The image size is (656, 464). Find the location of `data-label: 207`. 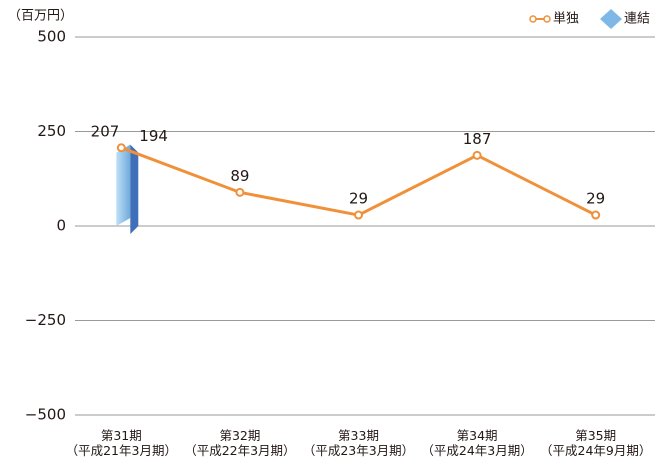

data-label: 207 is located at coordinates (105, 131).